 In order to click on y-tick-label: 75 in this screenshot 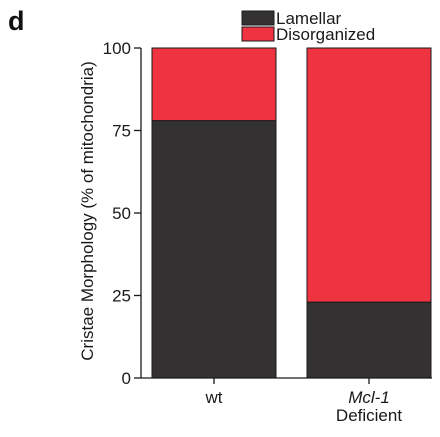, I will do `click(121, 131)`.